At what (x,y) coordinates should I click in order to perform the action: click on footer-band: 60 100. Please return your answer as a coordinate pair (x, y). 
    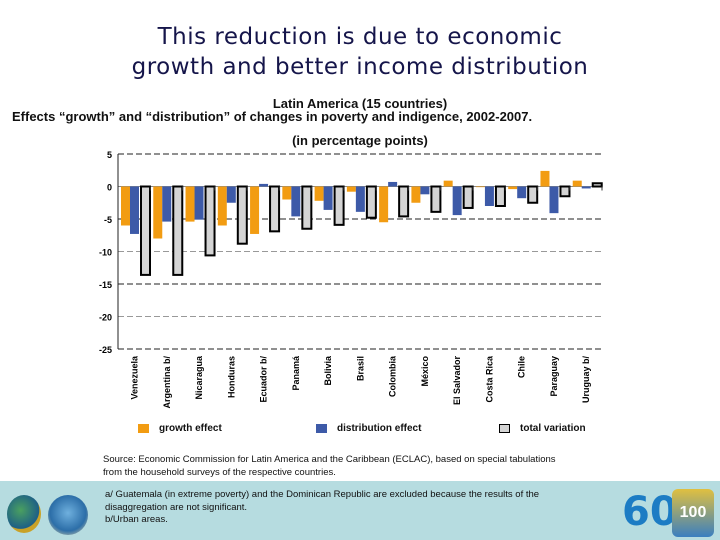
    Looking at the image, I should click on (360, 510).